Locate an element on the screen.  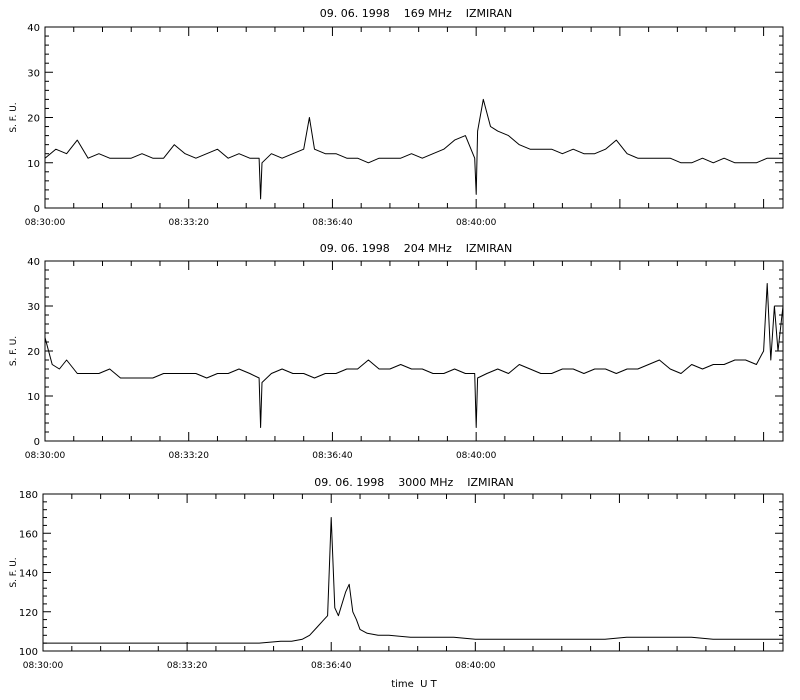
series-line is located at coordinates (413, 149).